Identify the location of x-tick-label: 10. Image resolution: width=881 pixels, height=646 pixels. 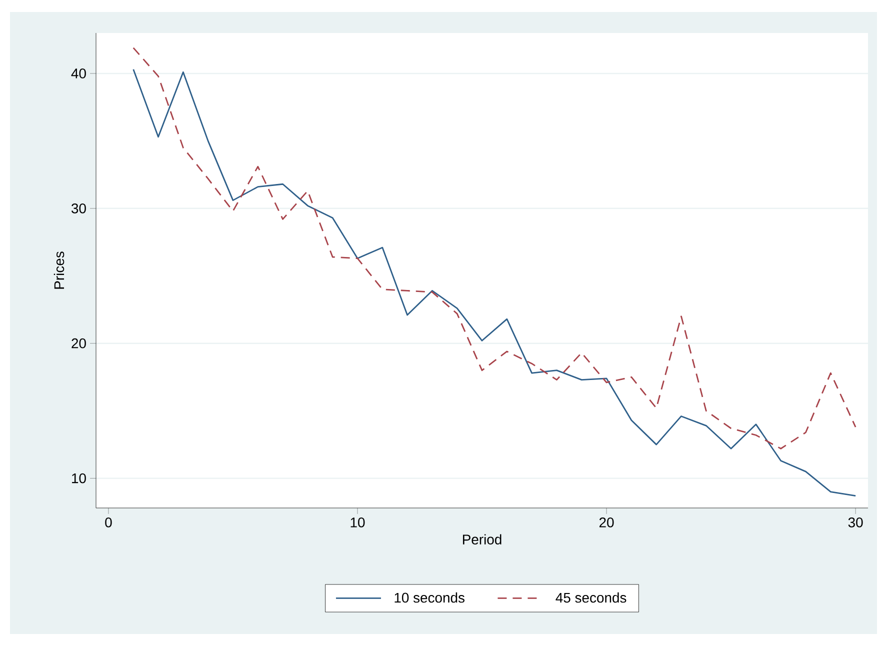
(357, 522).